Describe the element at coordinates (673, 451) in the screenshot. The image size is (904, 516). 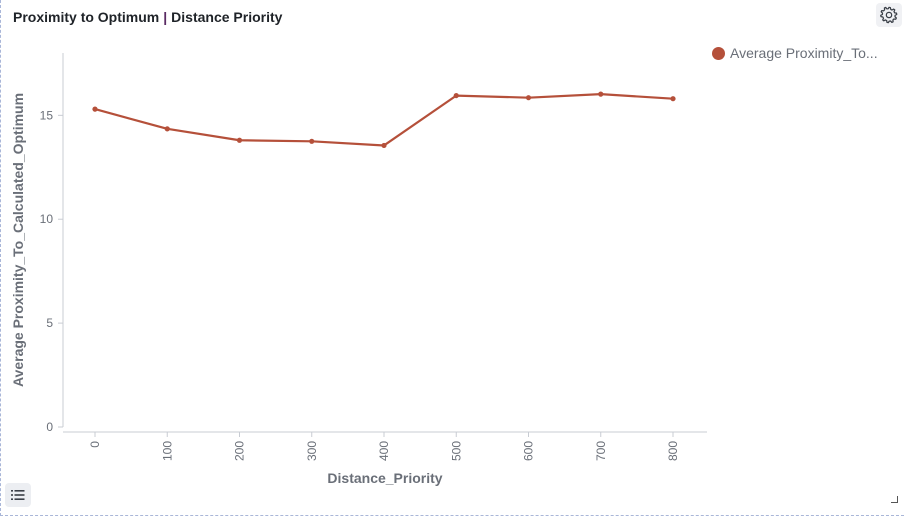
I see `x-tick-label: 800` at that location.